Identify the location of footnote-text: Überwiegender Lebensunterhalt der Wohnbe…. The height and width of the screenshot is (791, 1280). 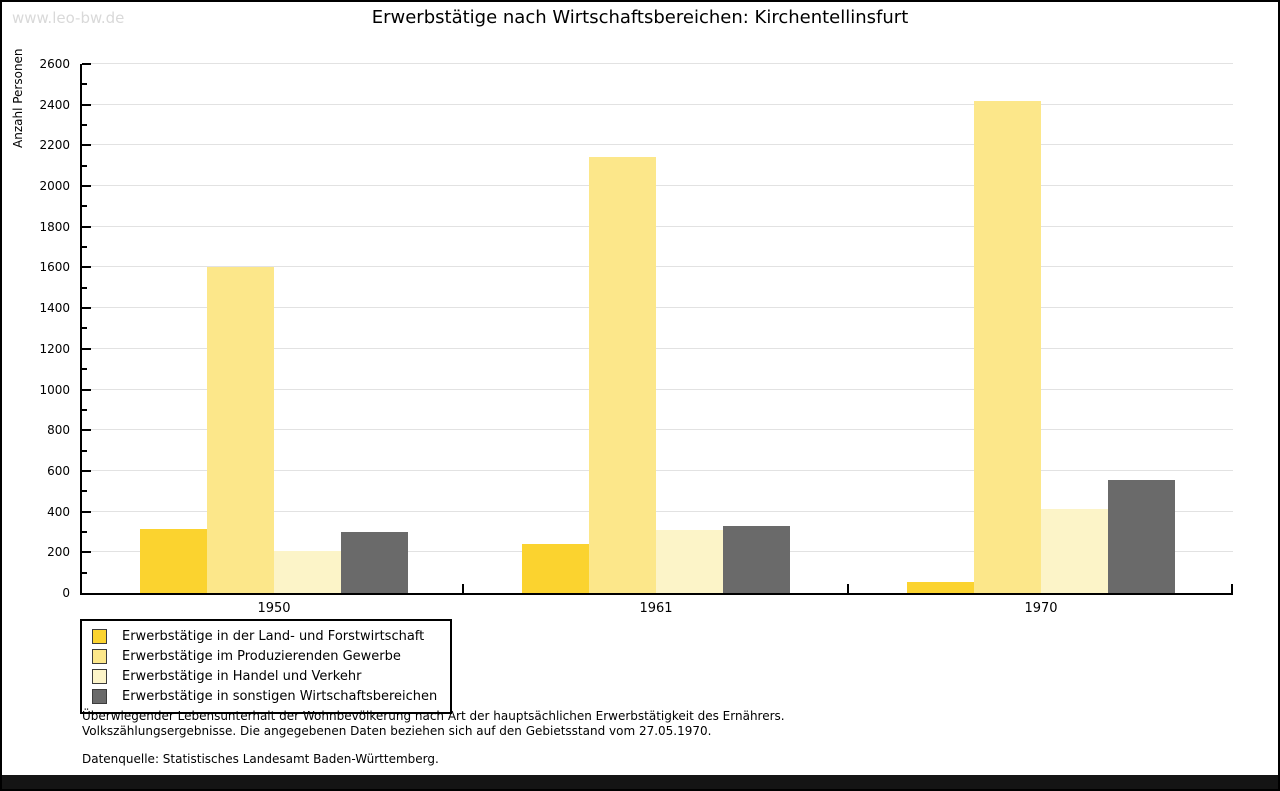
(433, 724).